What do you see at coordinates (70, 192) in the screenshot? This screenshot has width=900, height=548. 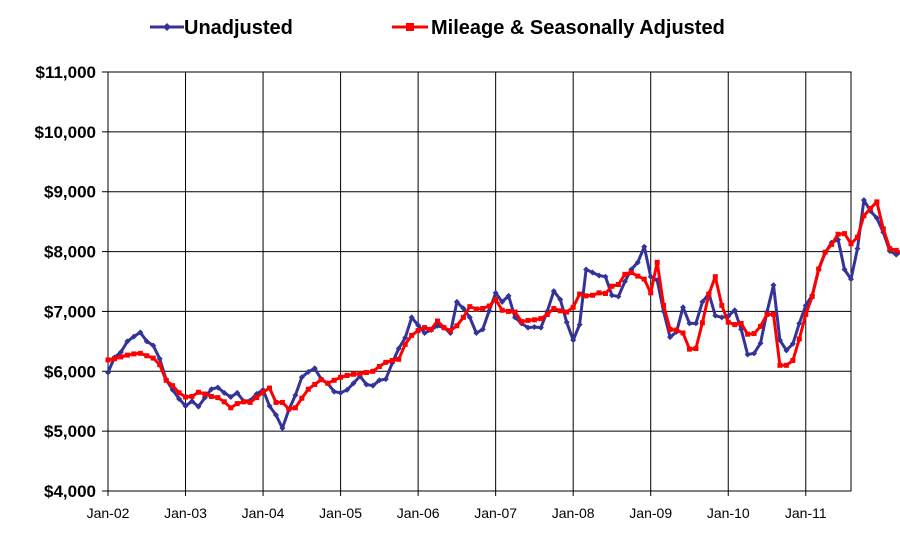 I see `y-tick-label: $9,000` at bounding box center [70, 192].